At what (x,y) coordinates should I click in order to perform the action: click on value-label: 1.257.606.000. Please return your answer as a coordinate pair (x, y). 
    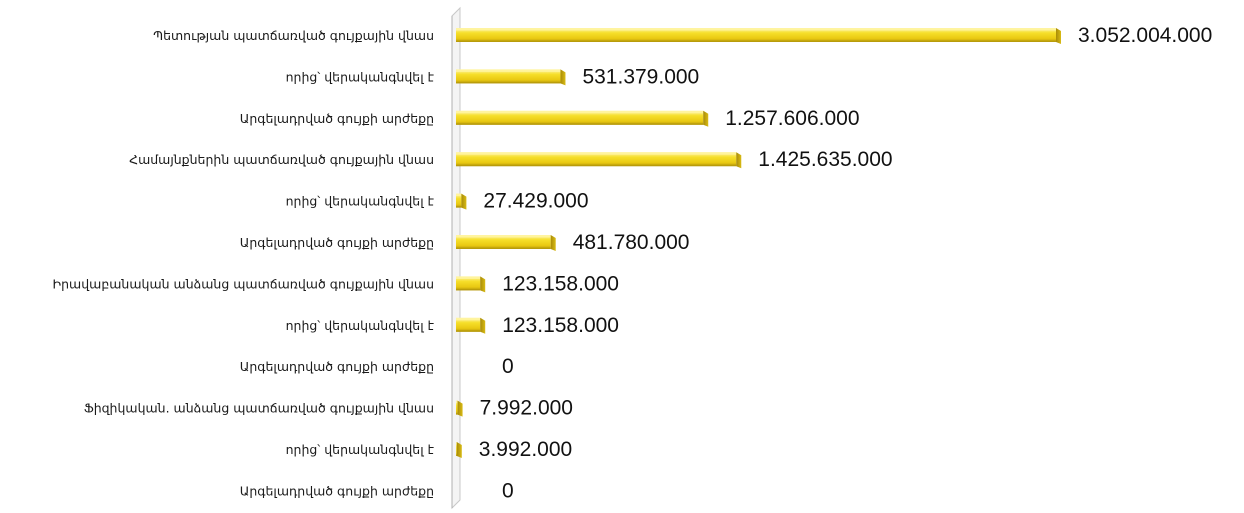
    Looking at the image, I should click on (792, 118).